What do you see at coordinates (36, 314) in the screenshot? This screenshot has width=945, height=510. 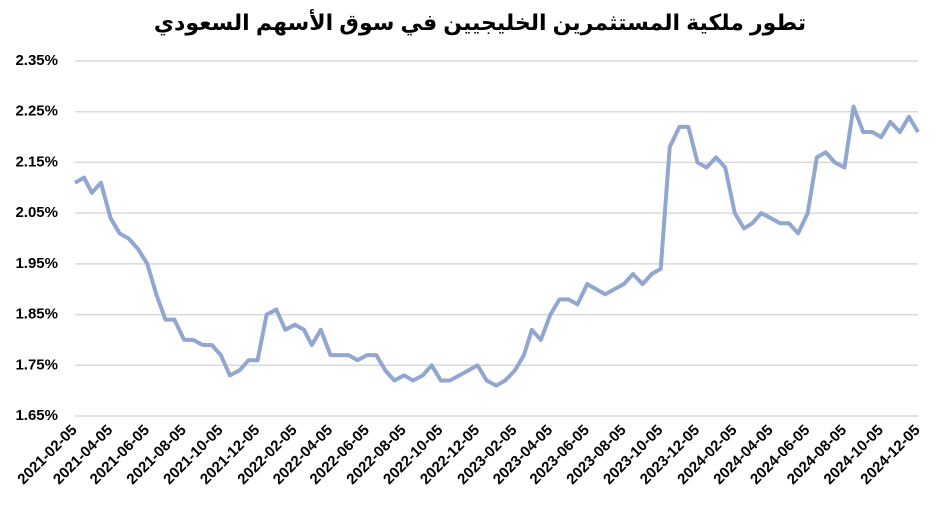 I see `y-tick-label: 1.85%` at bounding box center [36, 314].